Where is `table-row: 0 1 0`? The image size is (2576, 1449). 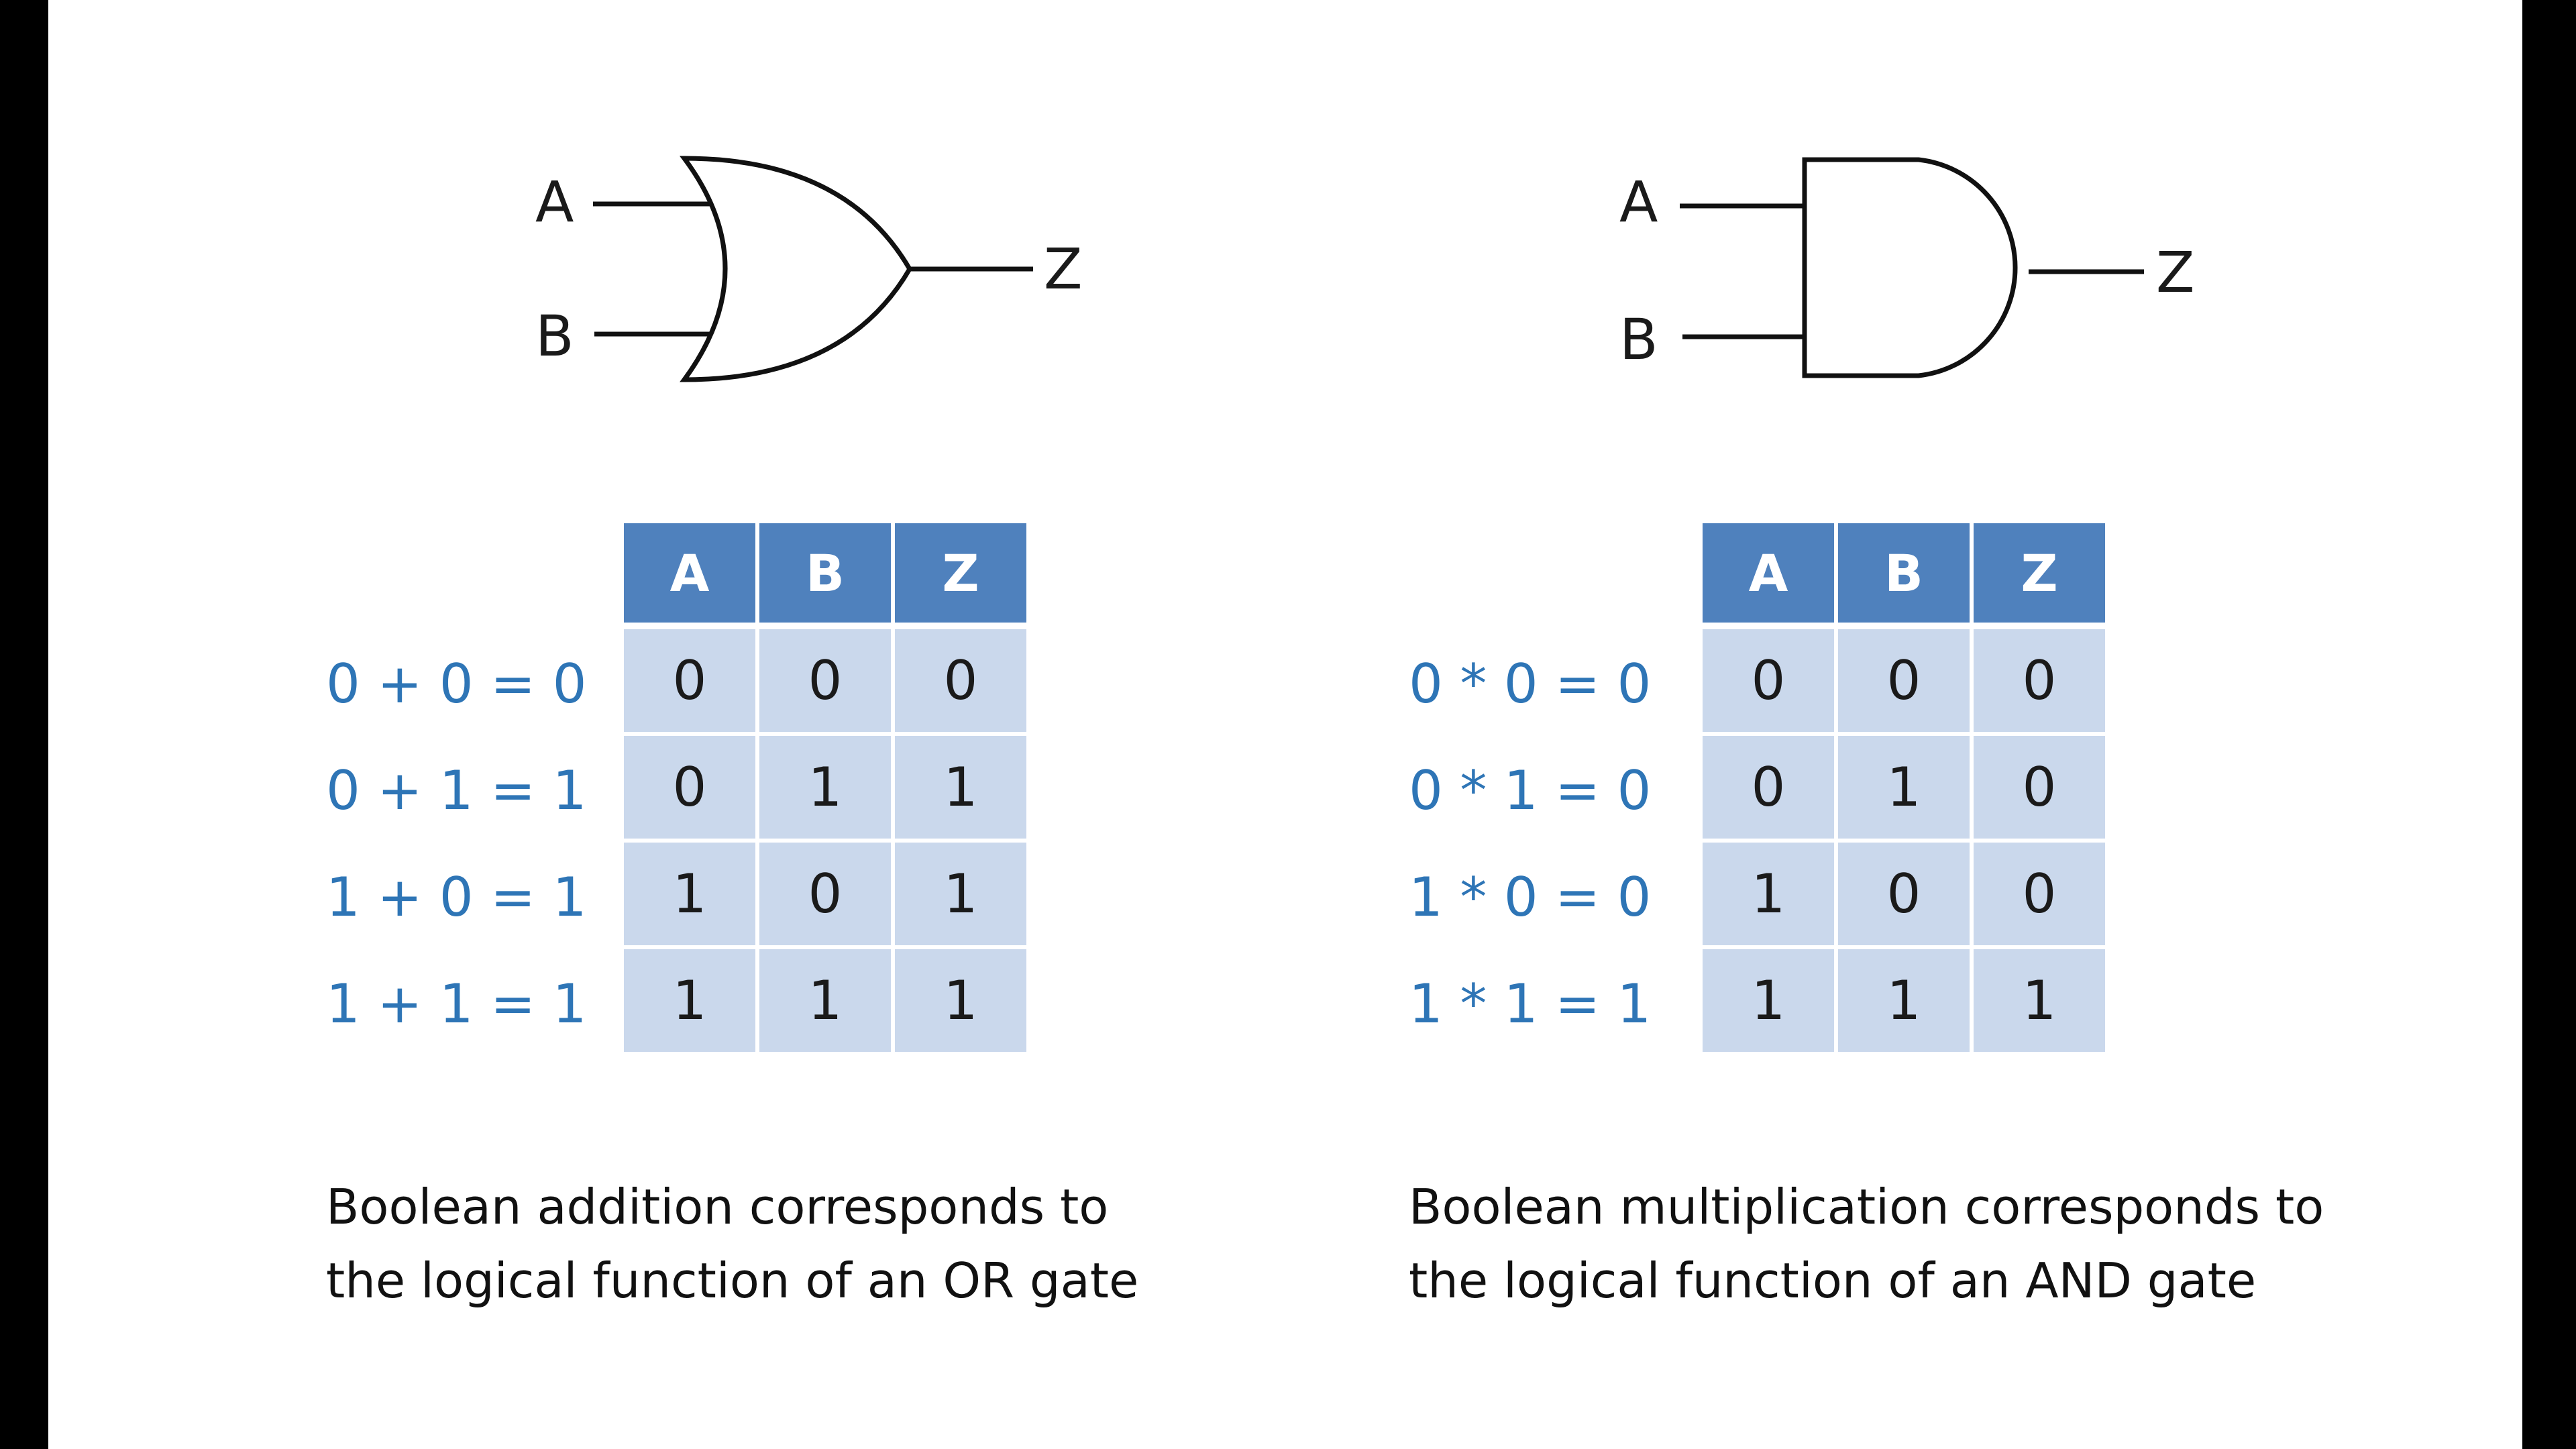 table-row: 0 1 0 is located at coordinates (1904, 787).